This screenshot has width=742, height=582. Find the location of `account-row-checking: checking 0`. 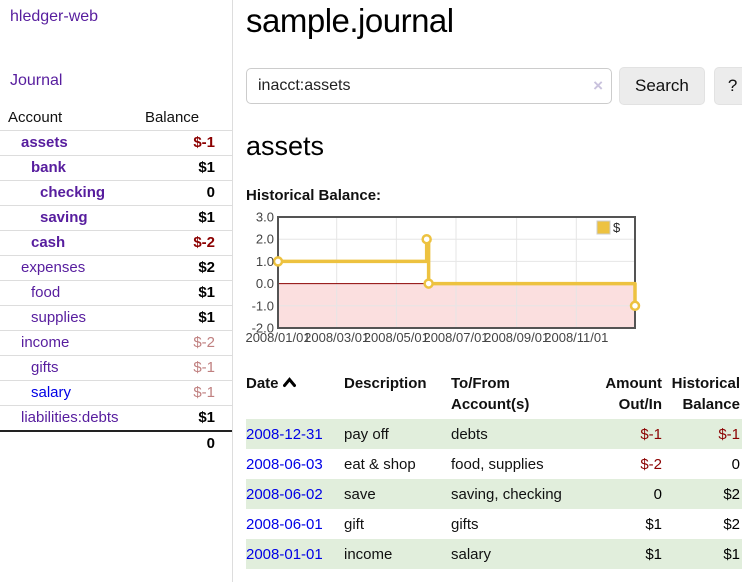

account-row-checking: checking 0 is located at coordinates (116, 193).